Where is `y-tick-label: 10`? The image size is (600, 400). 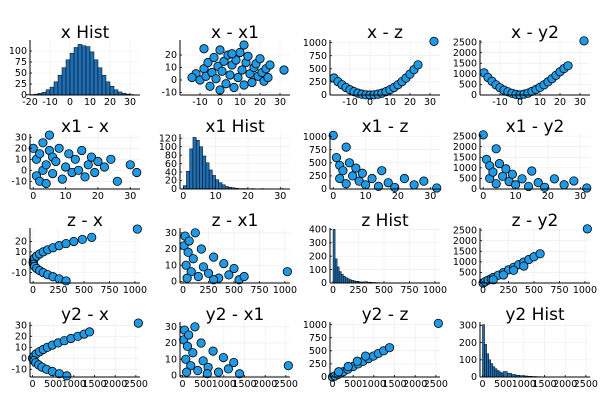
y-tick-label: 10 is located at coordinates (21, 348).